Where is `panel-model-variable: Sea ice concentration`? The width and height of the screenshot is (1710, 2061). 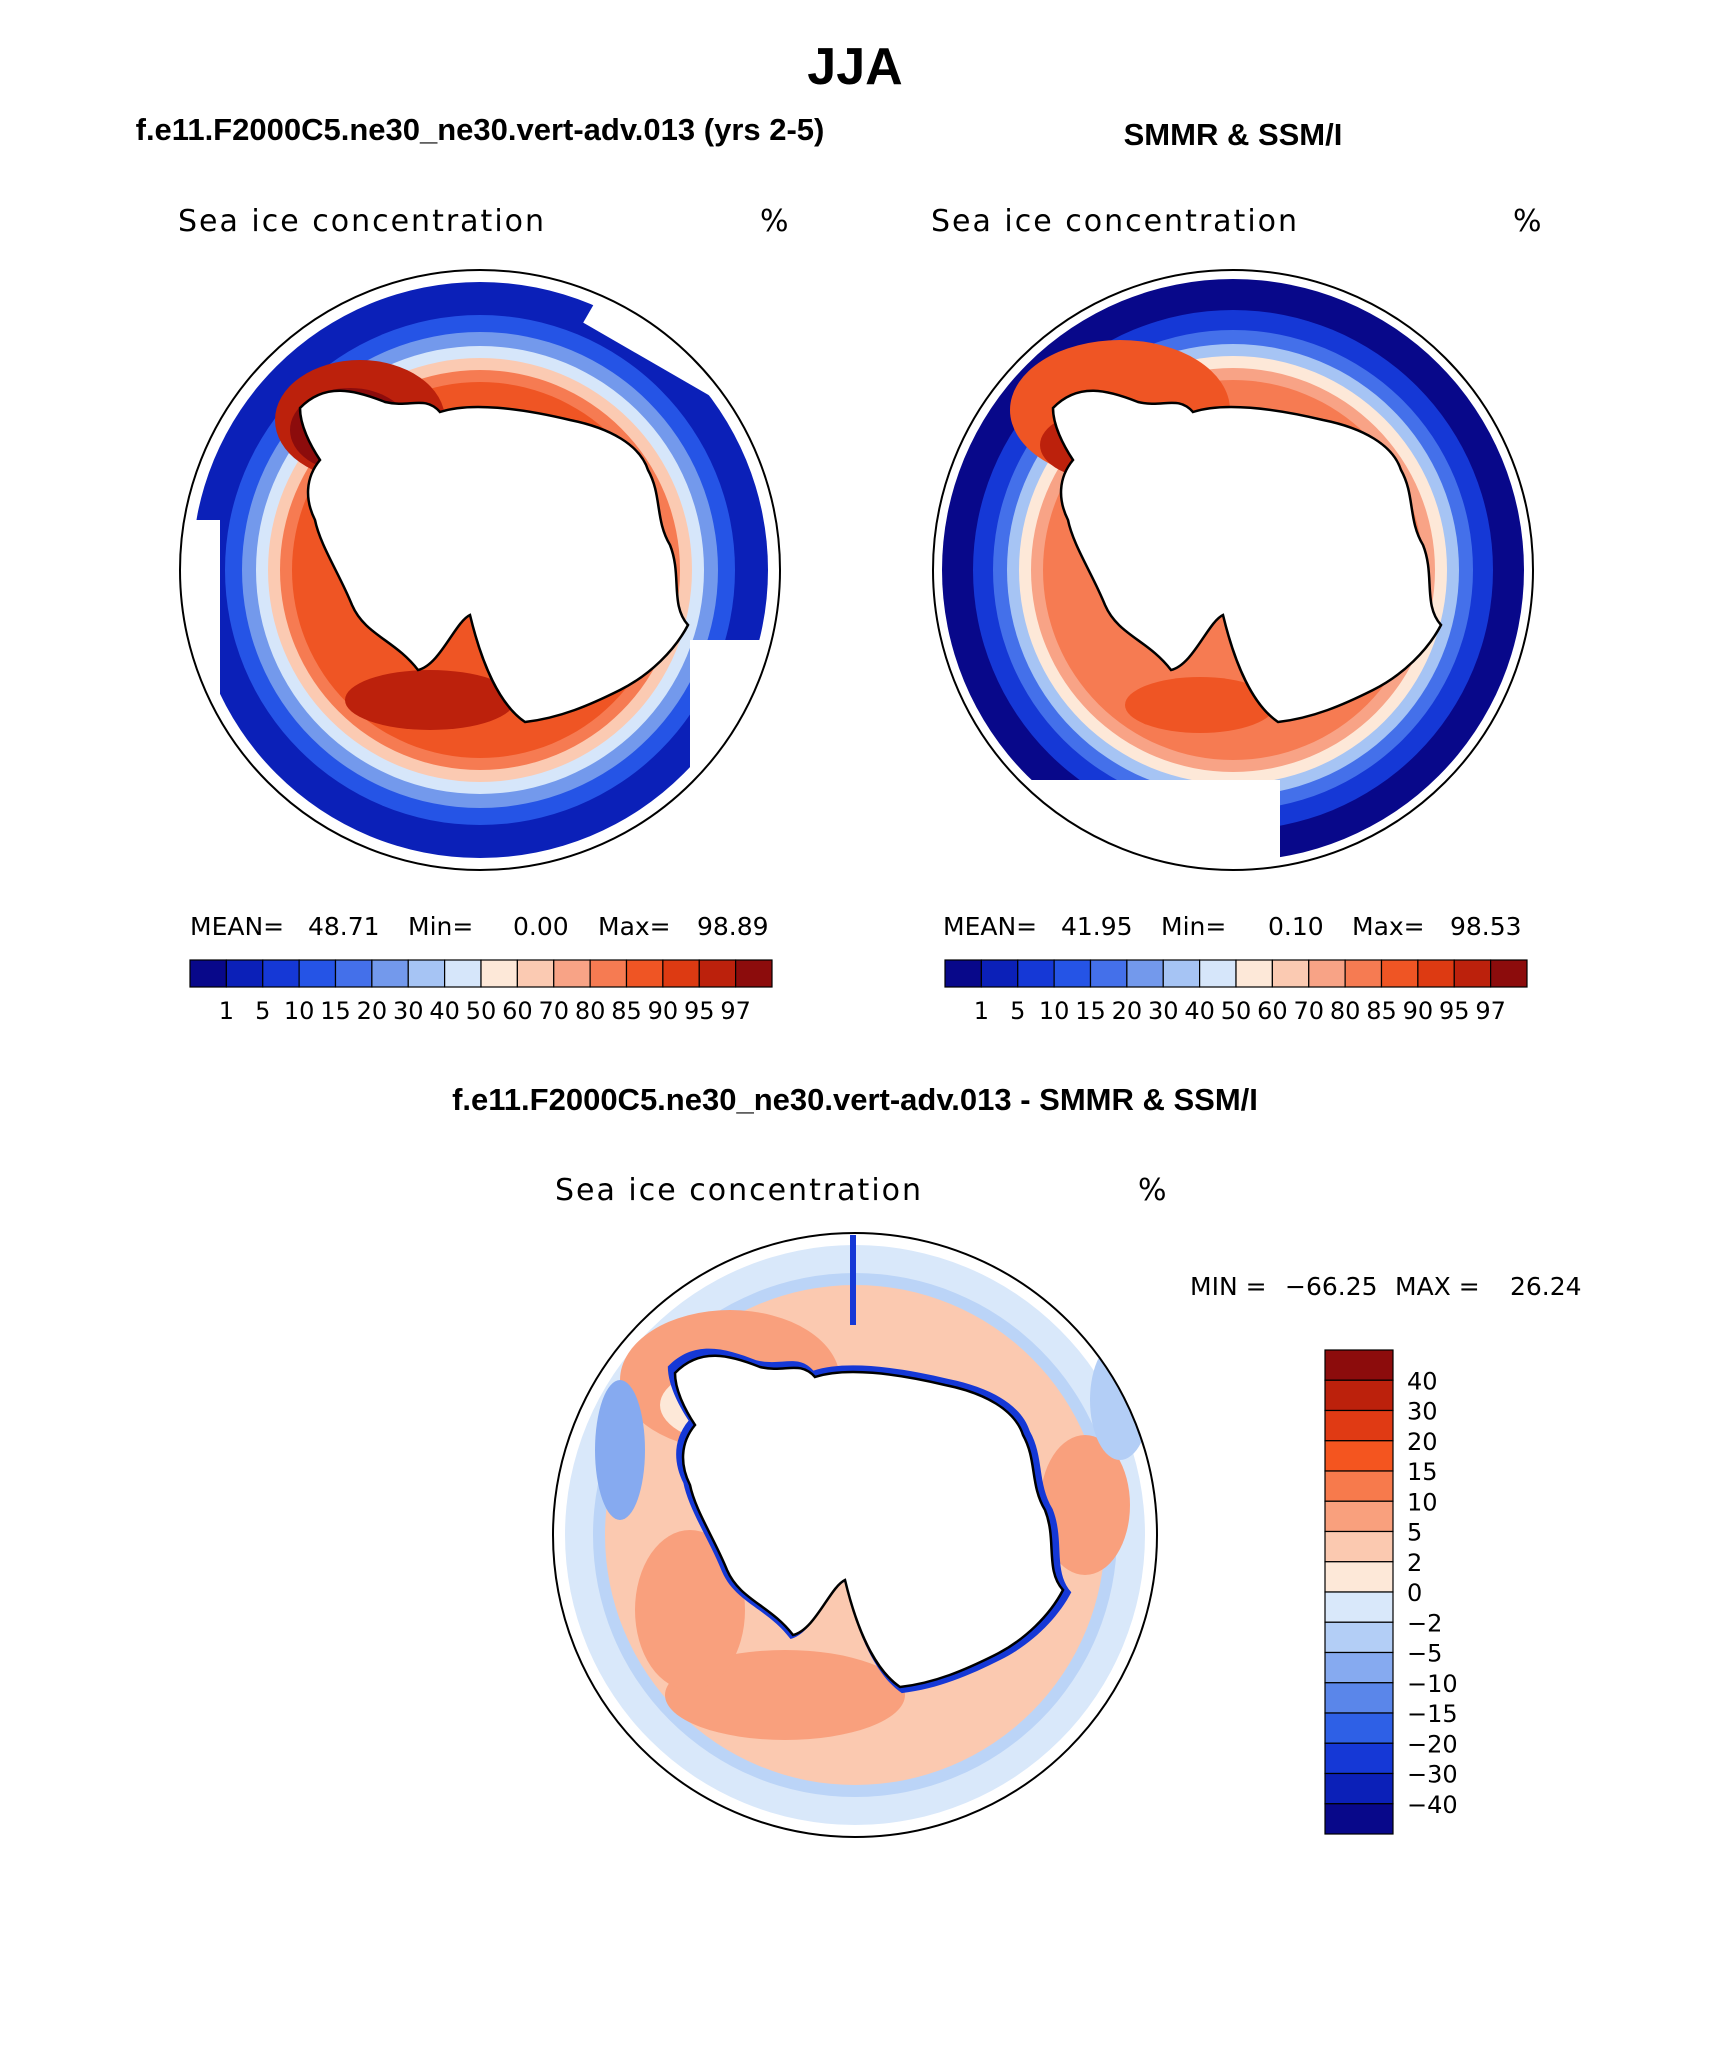
panel-model-variable: Sea ice concentration is located at coordinates (362, 221).